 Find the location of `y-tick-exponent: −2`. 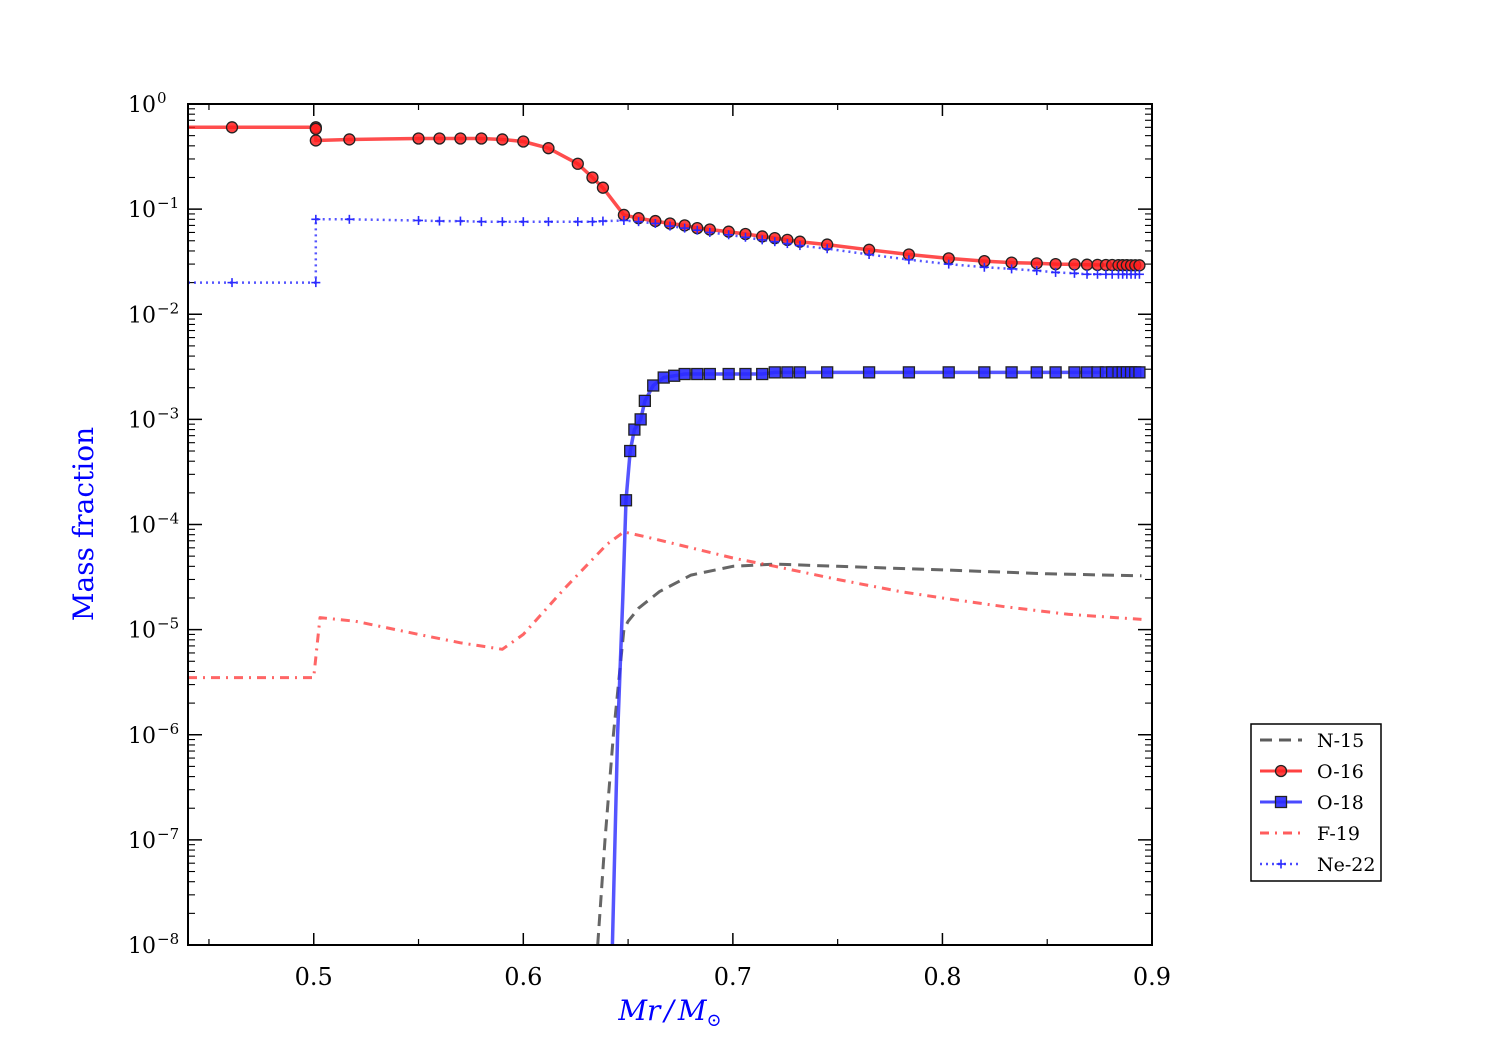

y-tick-exponent: −2 is located at coordinates (168, 308).